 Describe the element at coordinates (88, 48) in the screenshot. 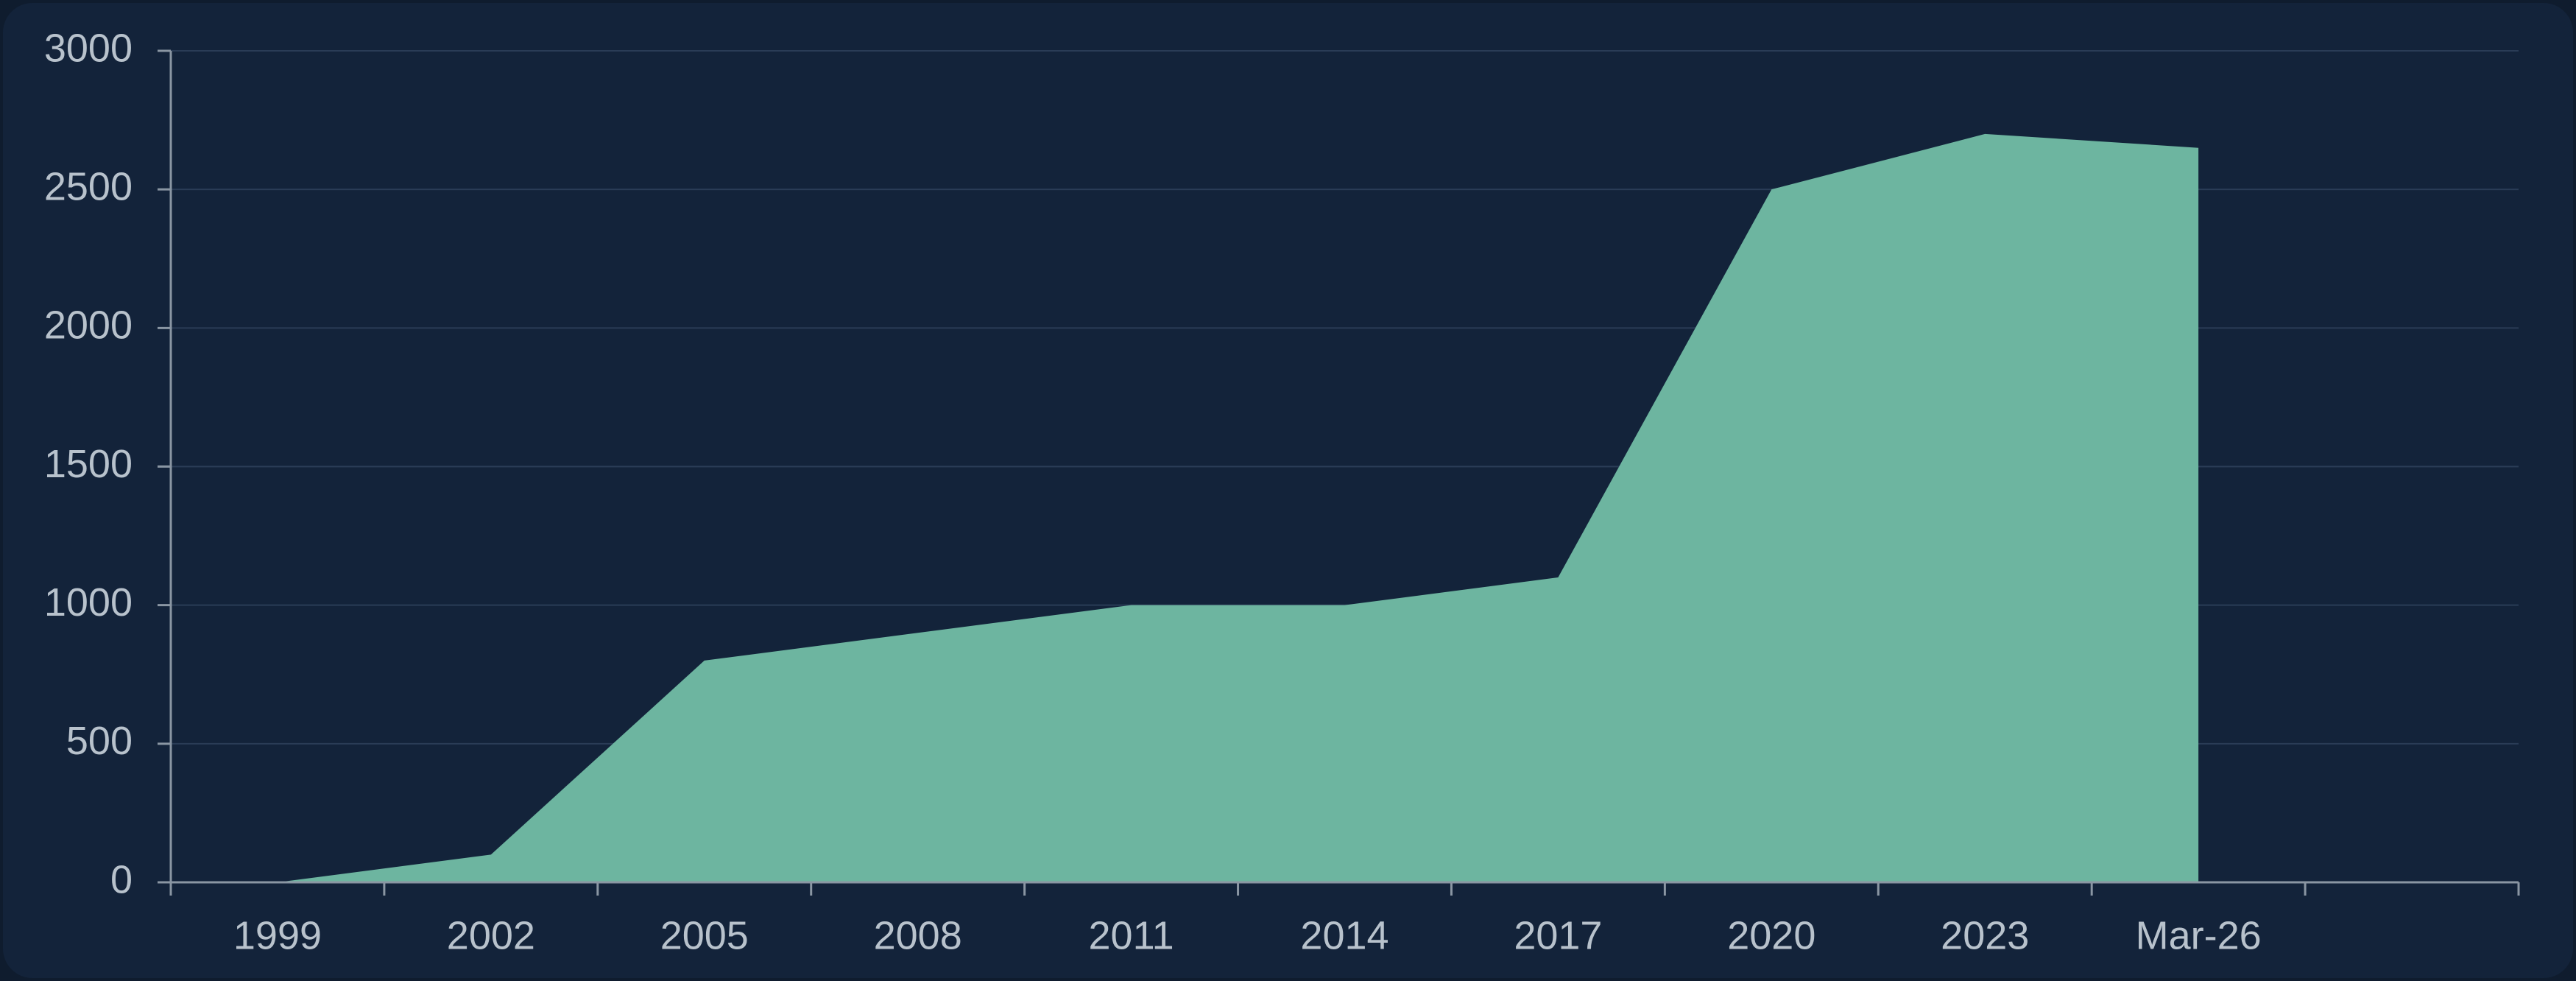

I see `y-tick-label: 3000` at that location.